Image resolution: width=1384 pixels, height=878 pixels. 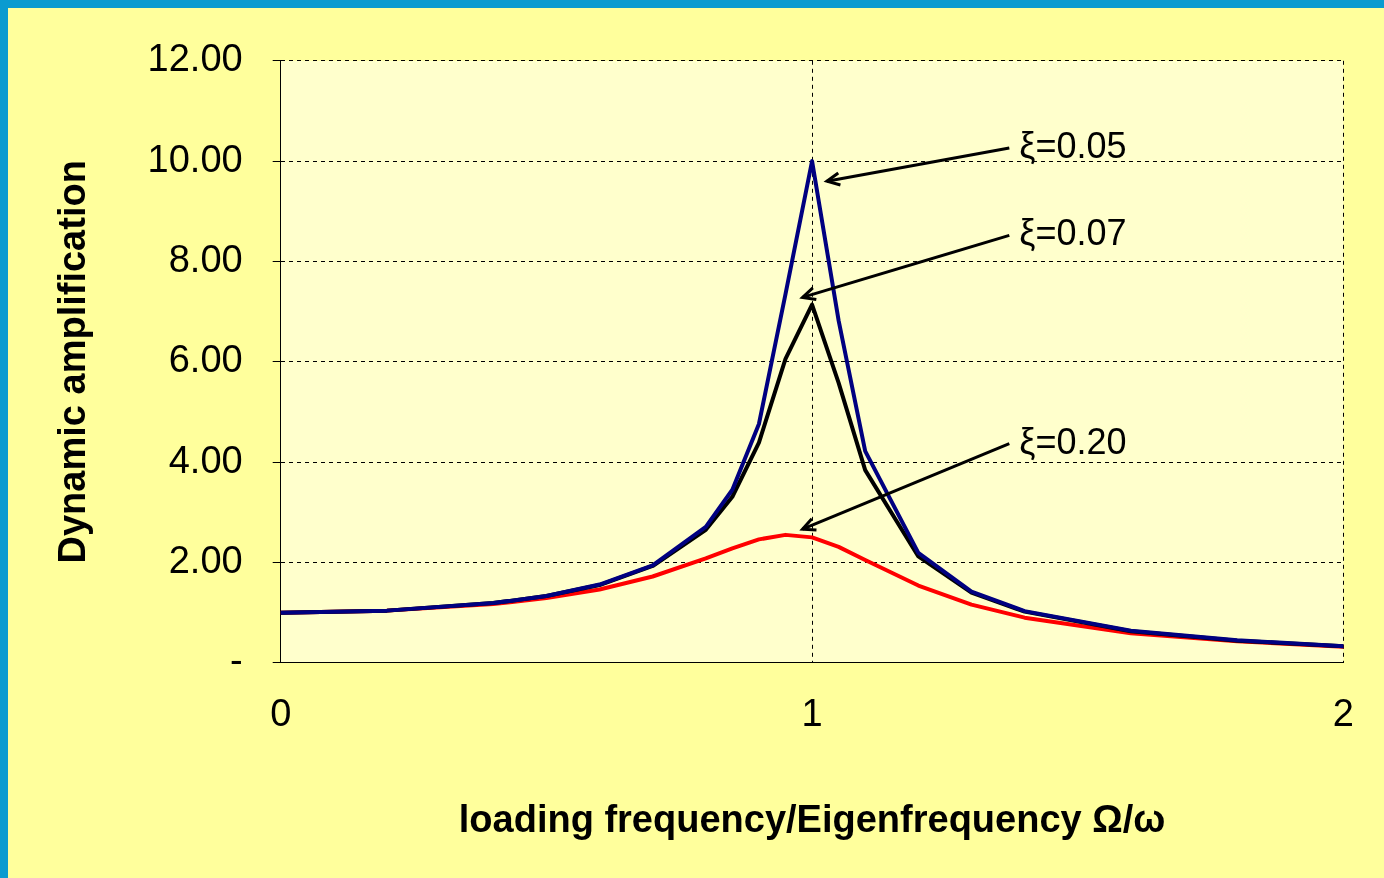 What do you see at coordinates (205, 559) in the screenshot?
I see `y-tick-label: 2.00` at bounding box center [205, 559].